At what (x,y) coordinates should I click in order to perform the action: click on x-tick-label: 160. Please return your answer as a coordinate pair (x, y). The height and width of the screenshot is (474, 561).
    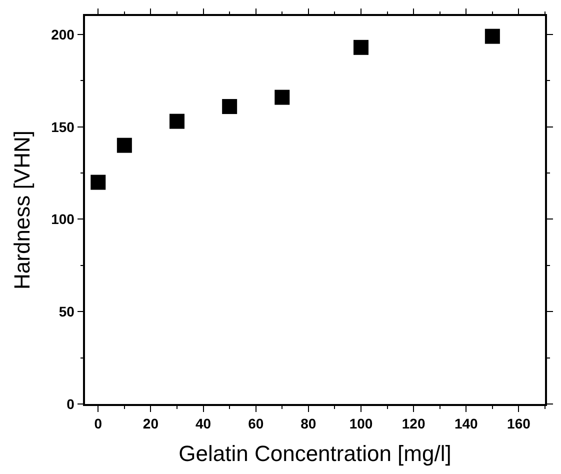
    Looking at the image, I should click on (519, 424).